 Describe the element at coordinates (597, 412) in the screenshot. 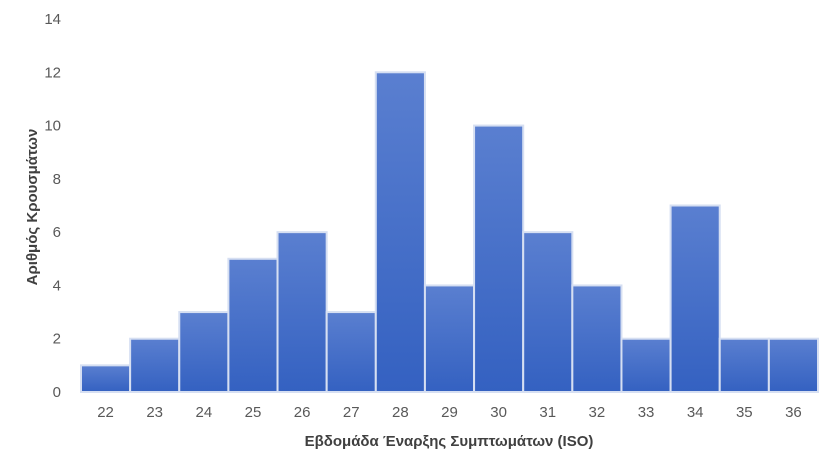

I see `x-tick-label: 32` at that location.